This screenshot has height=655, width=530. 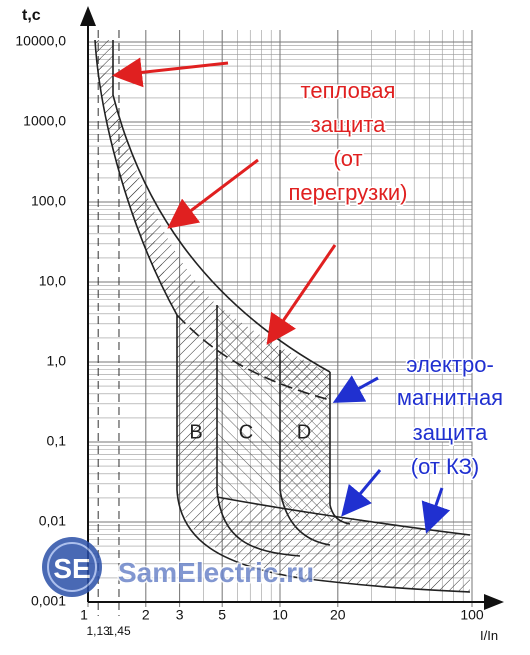 I want to click on thermal-band-upper, so click(x=156, y=177).